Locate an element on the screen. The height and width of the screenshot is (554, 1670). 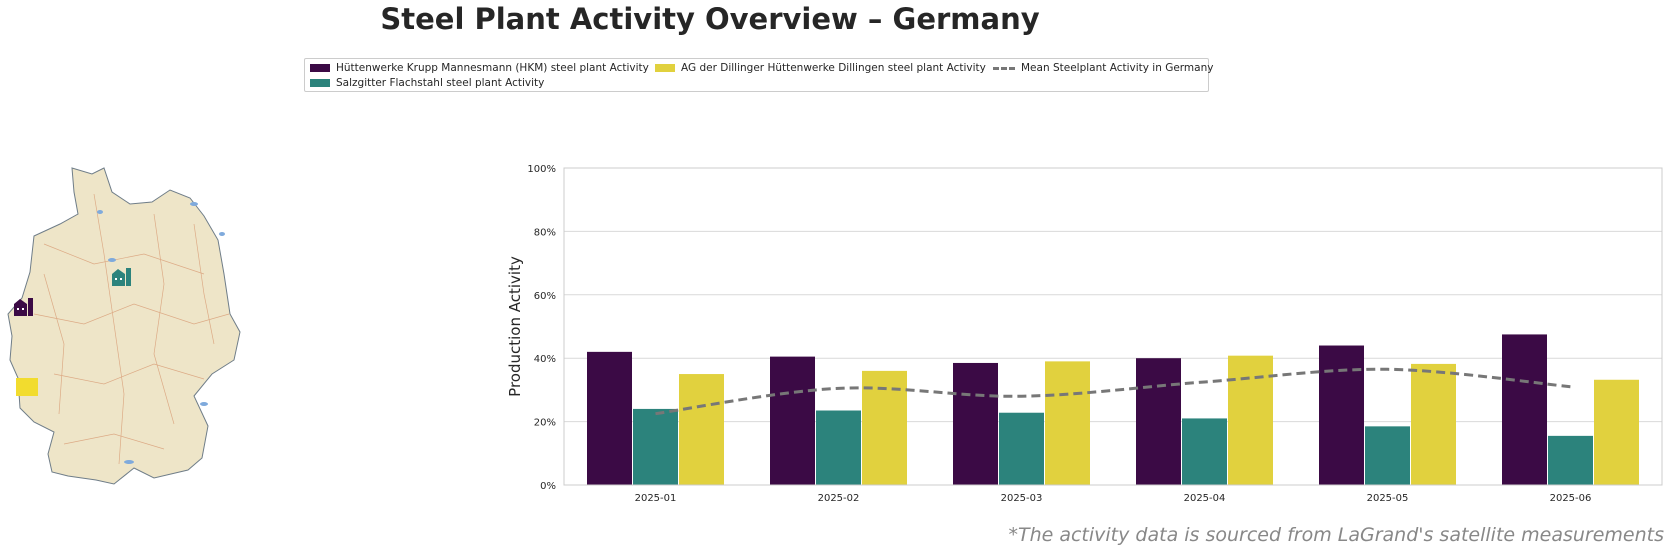
x-tick-label: 2025-02 is located at coordinates (839, 498).